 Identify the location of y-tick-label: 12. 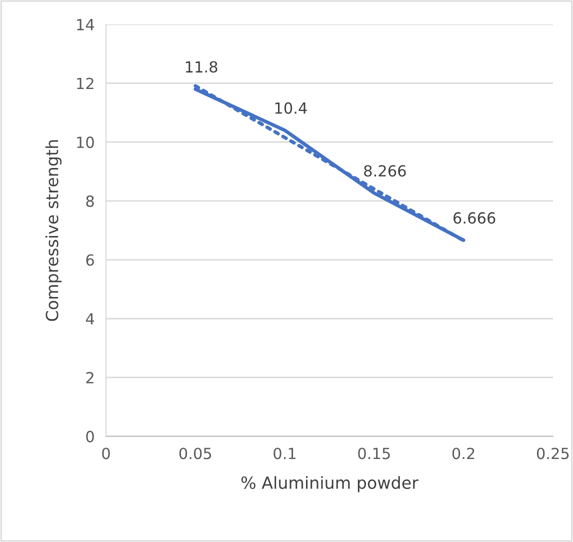
(85, 84).